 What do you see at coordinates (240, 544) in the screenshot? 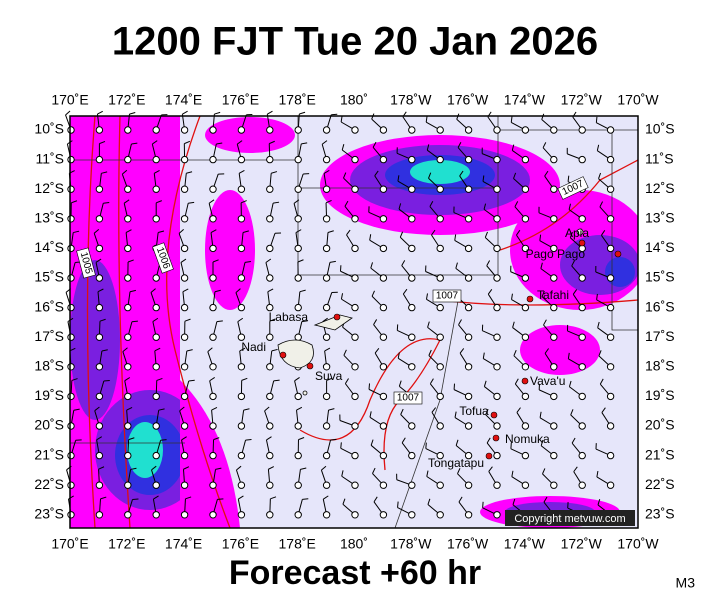
I see `lon-label-bottom: 176˚E` at bounding box center [240, 544].